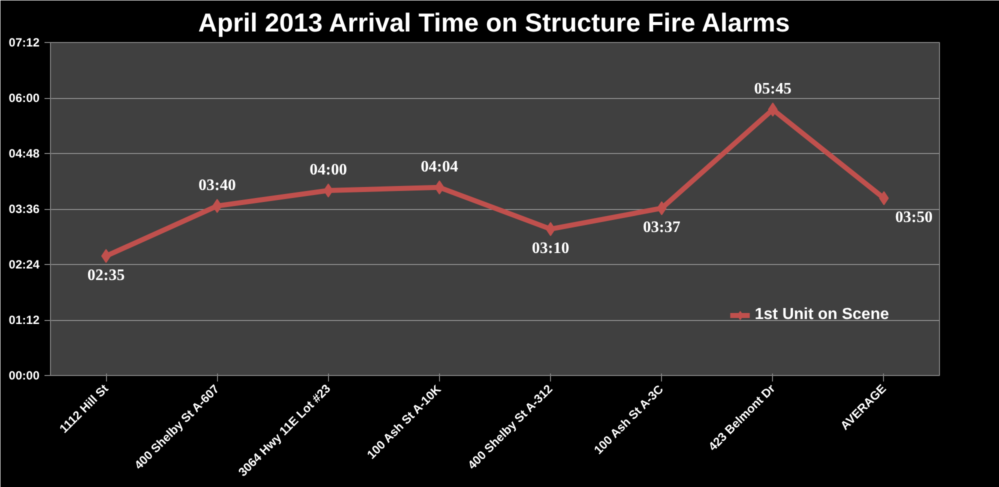 Image resolution: width=999 pixels, height=487 pixels. I want to click on y-tick-label: 02:24, so click(24, 265).